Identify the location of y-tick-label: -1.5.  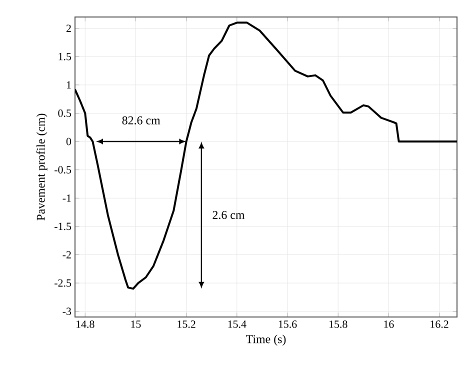
(63, 226).